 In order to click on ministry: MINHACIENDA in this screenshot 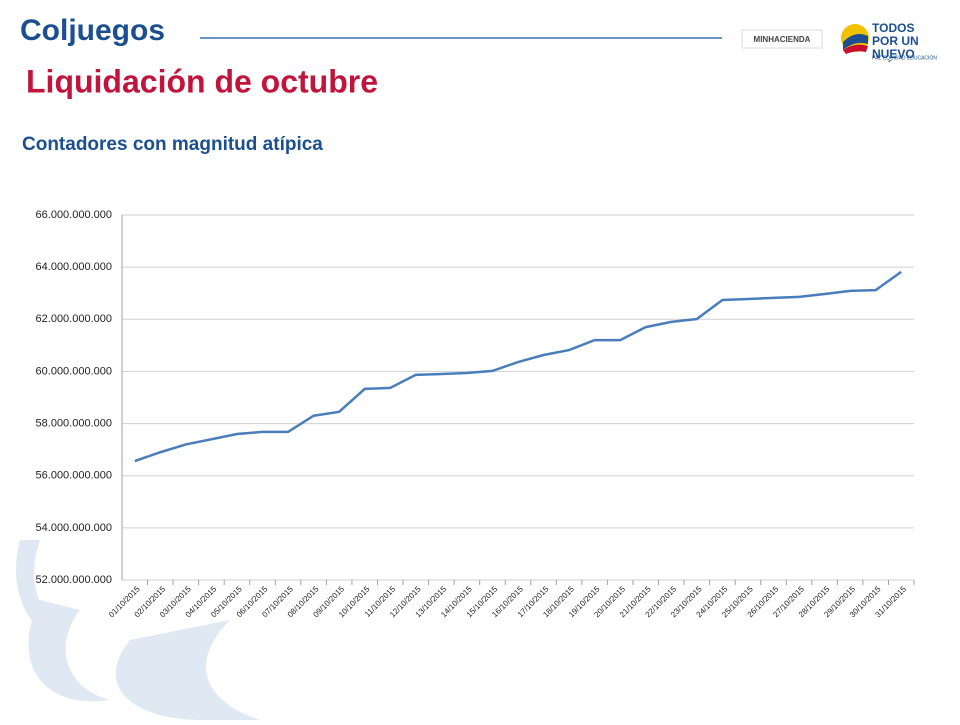, I will do `click(782, 39)`.